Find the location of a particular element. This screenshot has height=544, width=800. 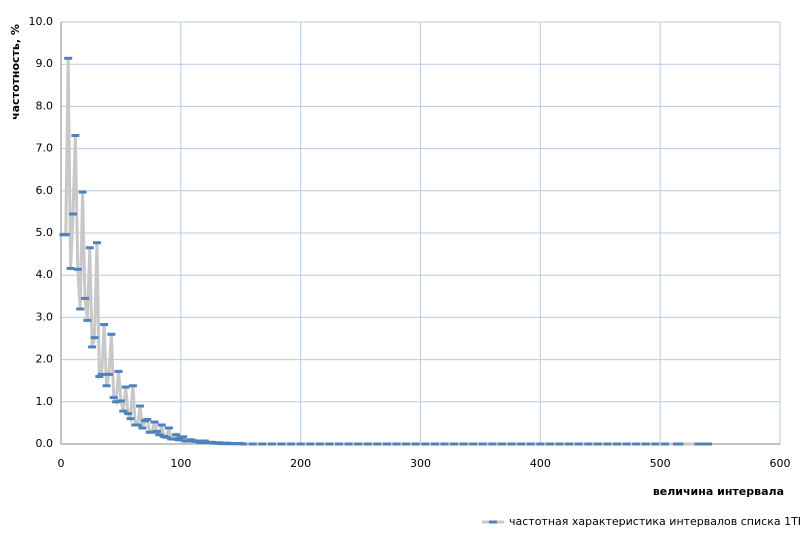

x-tick-label: 300 is located at coordinates (420, 463).